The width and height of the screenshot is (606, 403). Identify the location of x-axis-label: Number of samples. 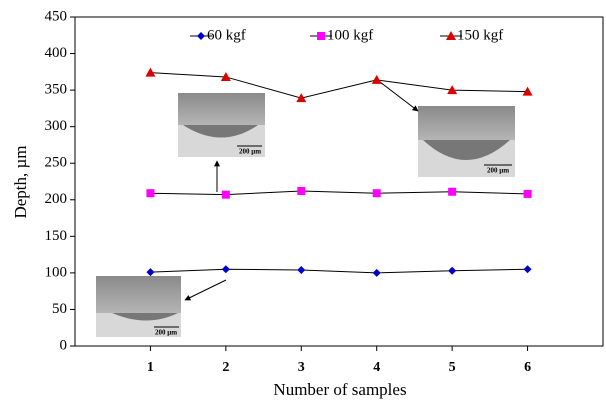
(339, 389).